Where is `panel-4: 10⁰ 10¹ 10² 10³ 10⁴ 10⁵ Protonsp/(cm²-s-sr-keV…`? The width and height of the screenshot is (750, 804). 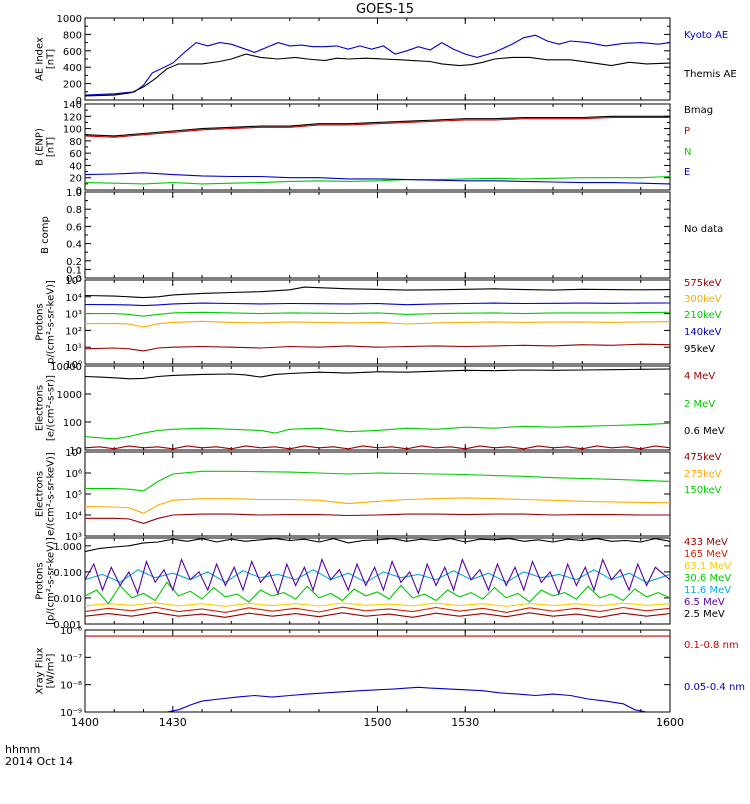 panel-4: 10⁰ 10¹ 10² 10³ 10⁴ 10⁵ Protonsp/(cm²-s-sr-keV… is located at coordinates (378, 323).